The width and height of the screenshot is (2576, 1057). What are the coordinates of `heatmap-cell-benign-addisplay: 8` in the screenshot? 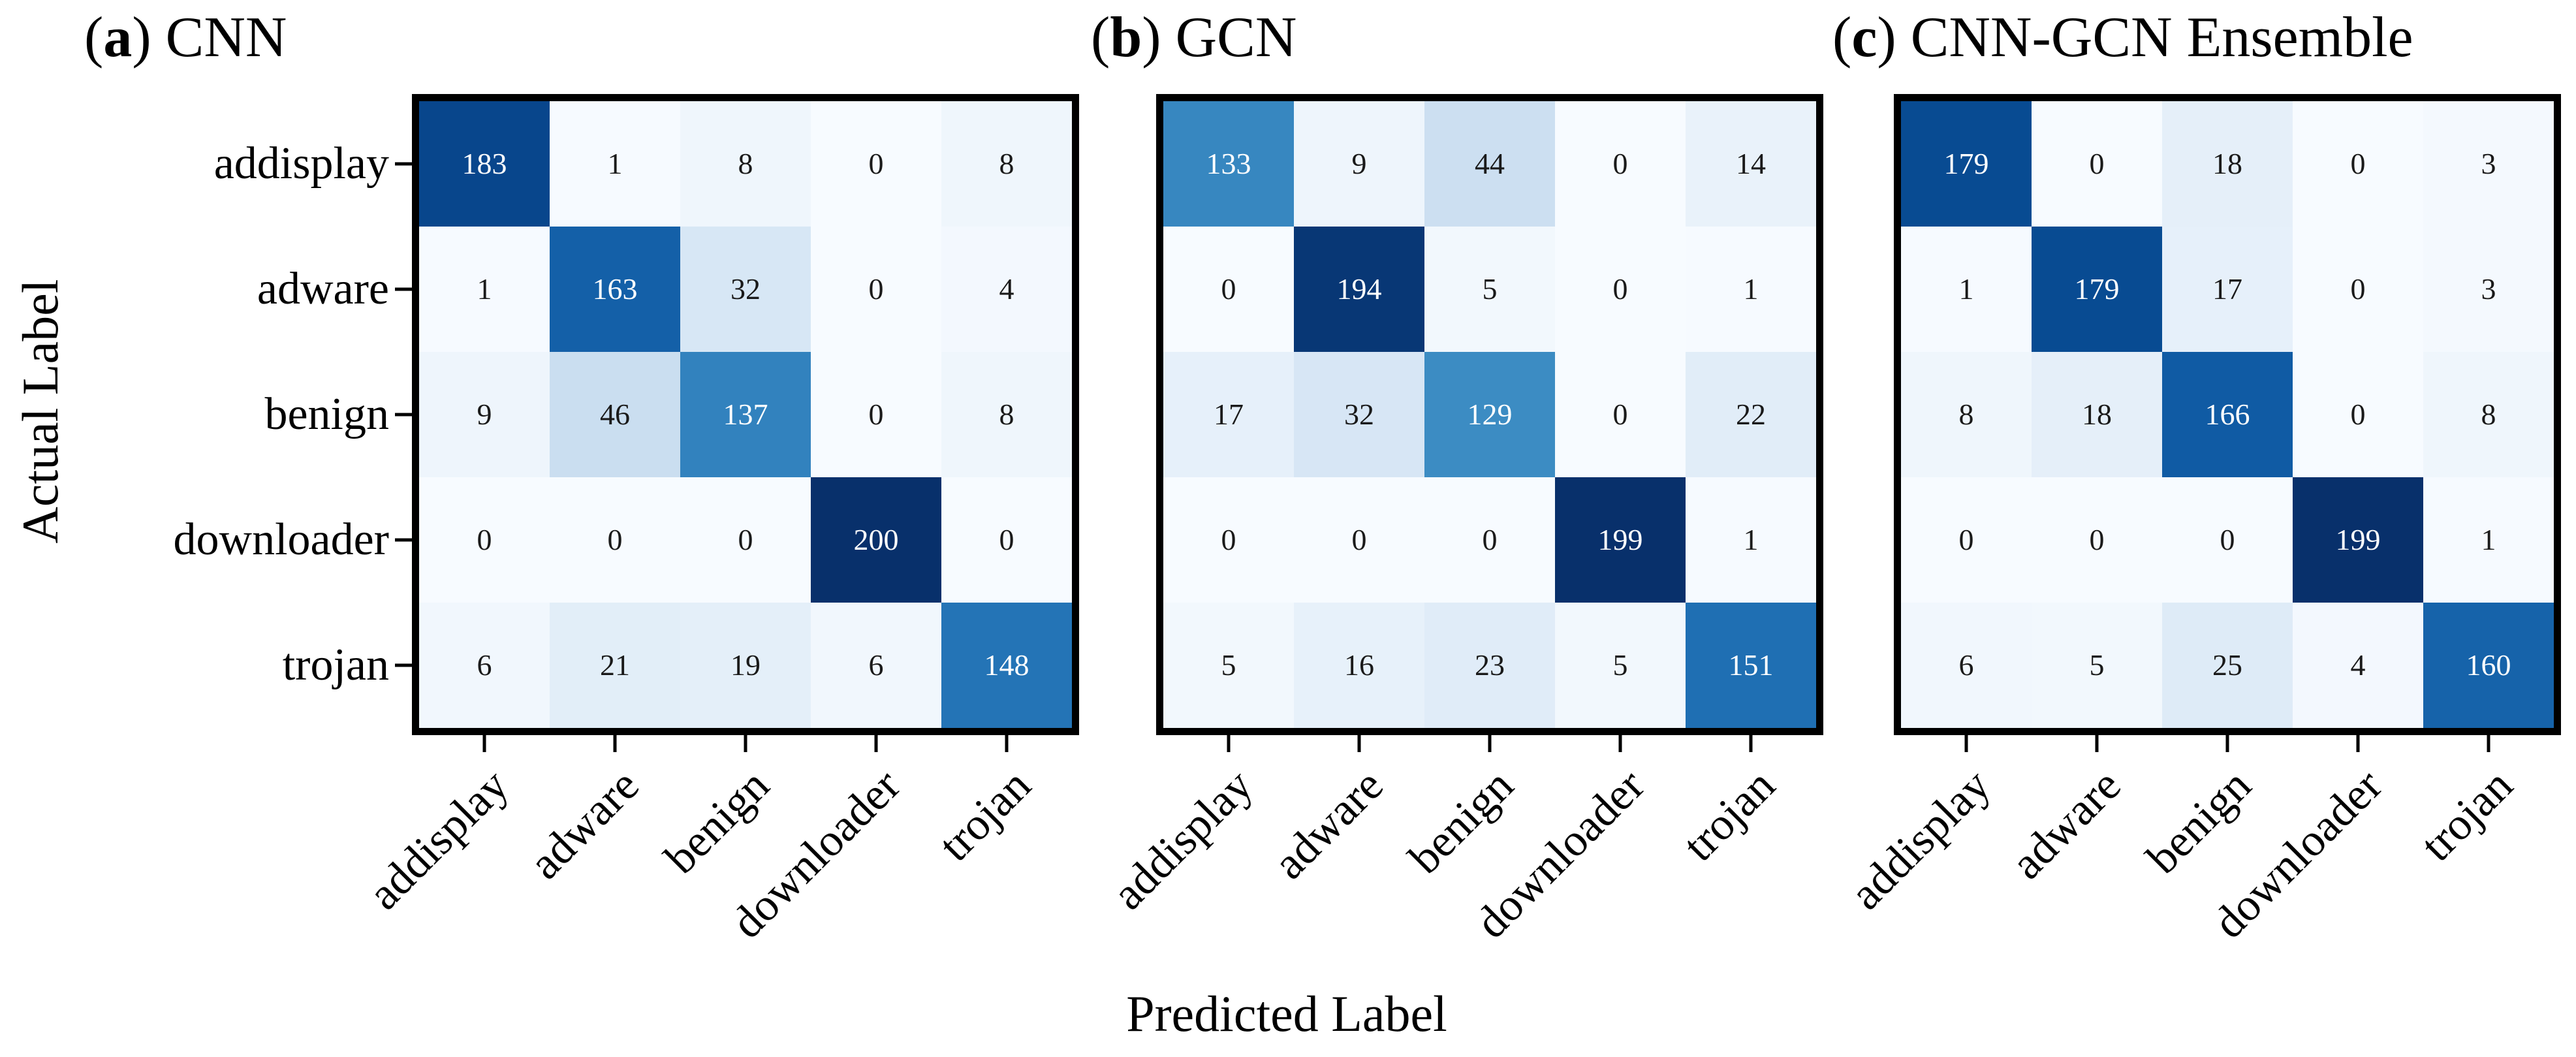 It's located at (1966, 414).